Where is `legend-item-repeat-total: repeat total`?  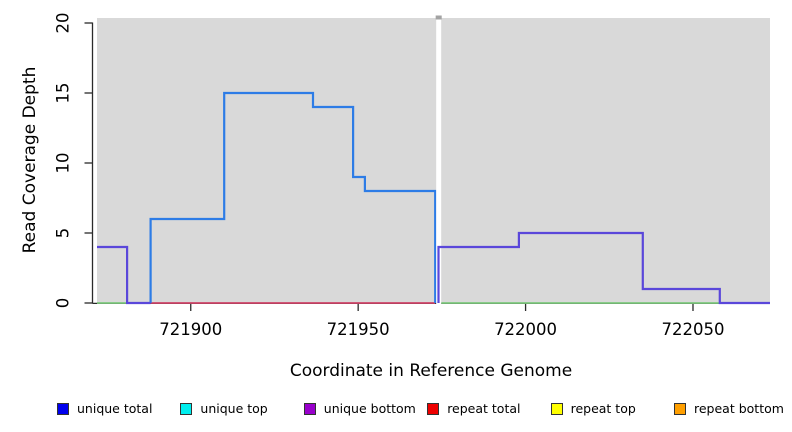 legend-item-repeat-total: repeat total is located at coordinates (474, 409).